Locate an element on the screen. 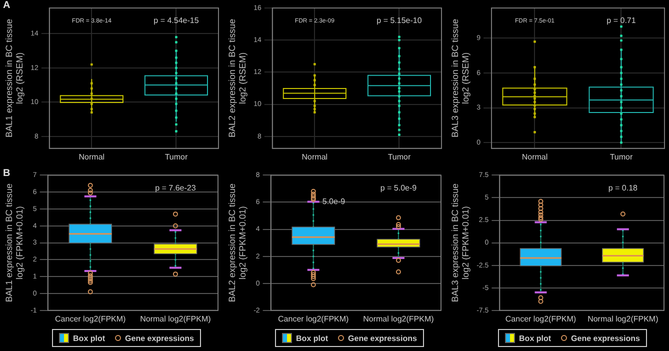 Image resolution: width=669 pixels, height=351 pixels. chart-title: B is located at coordinates (6, 173).